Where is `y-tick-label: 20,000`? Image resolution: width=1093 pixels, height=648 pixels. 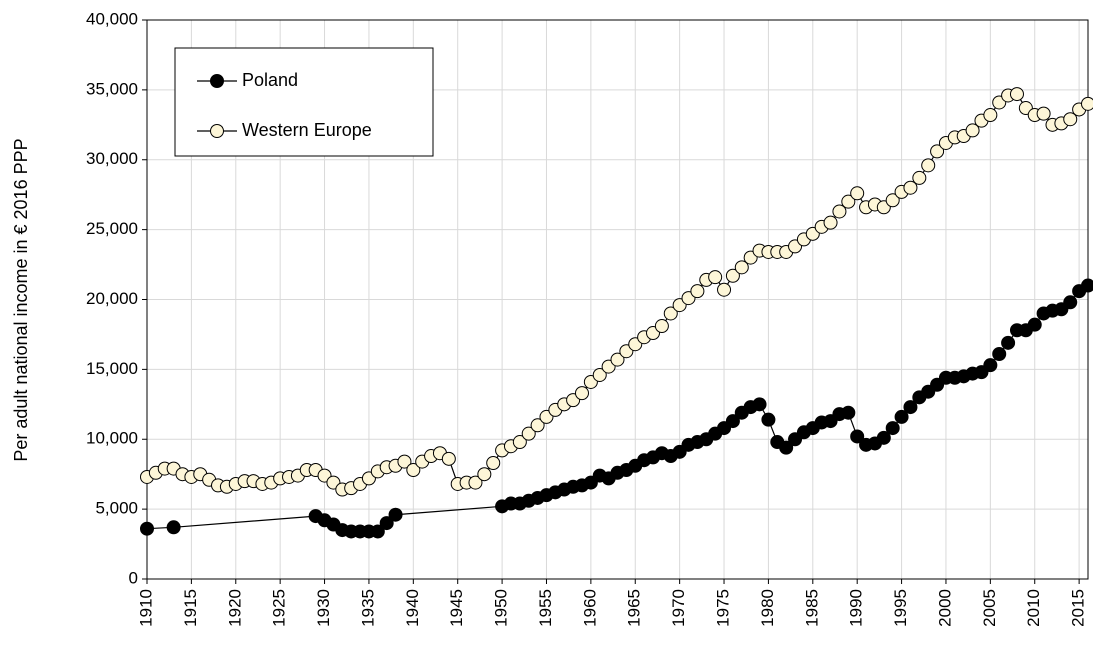 y-tick-label: 20,000 is located at coordinates (112, 298).